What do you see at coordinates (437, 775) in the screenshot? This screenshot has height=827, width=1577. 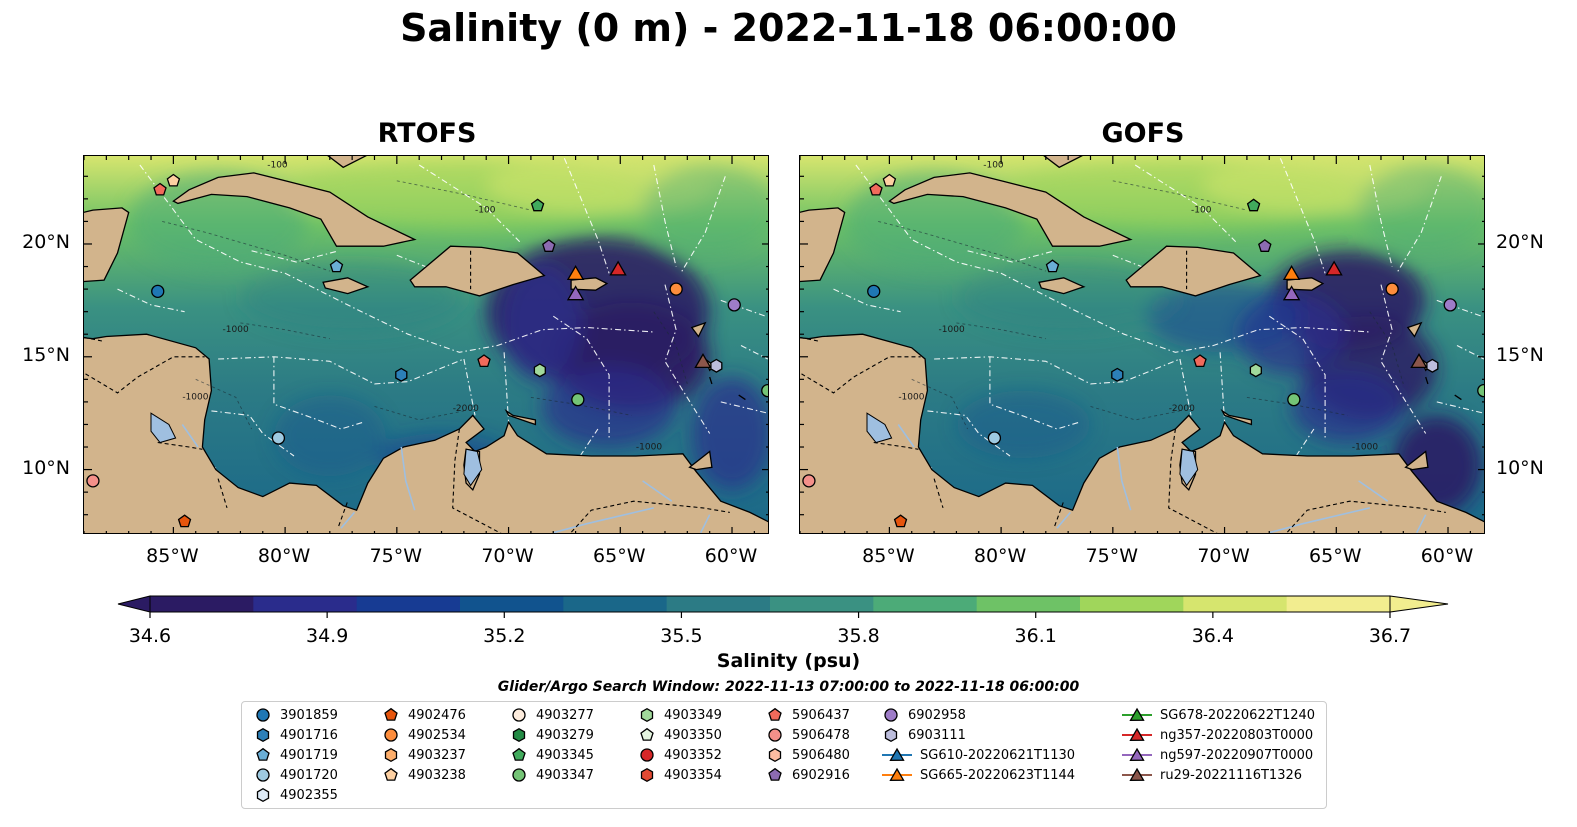 I see `legend-item-label: 4903238` at bounding box center [437, 775].